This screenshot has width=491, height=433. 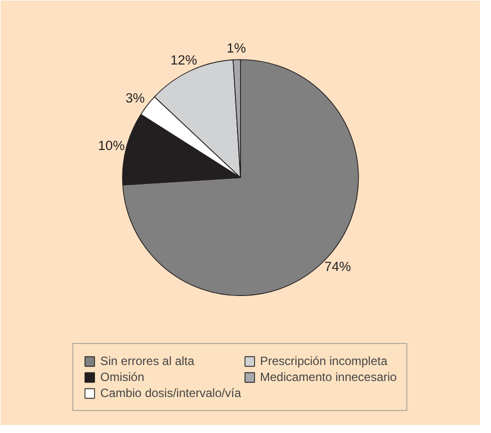 What do you see at coordinates (324, 361) in the screenshot?
I see `legend-label: Prescripción incompleta` at bounding box center [324, 361].